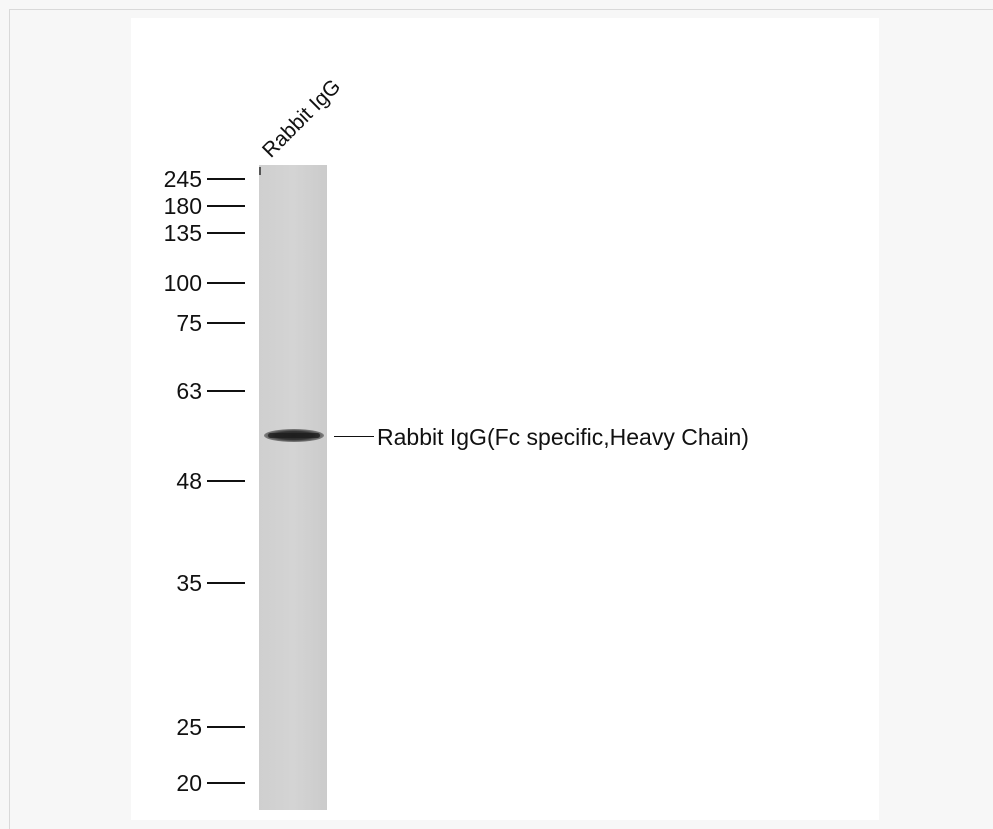 This screenshot has height=829, width=993. I want to click on marker-135: 135, so click(189, 233).